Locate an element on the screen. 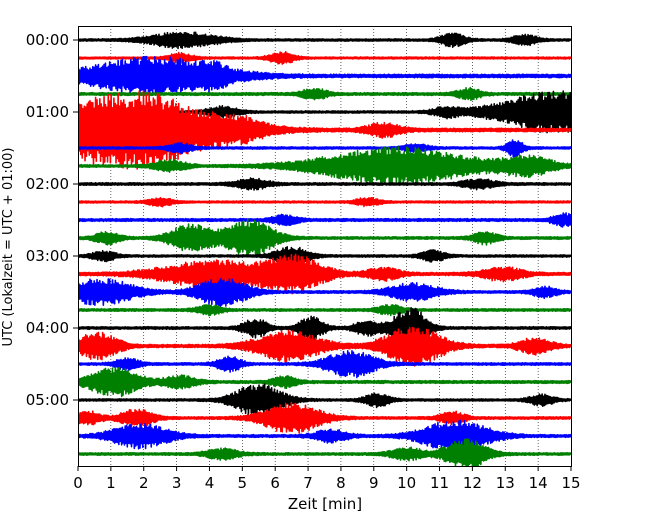 This screenshot has width=650, height=520. y-axis-ticks: 00:00 01:00 02:00 03:00 04:00 05:00 is located at coordinates (52, 220).